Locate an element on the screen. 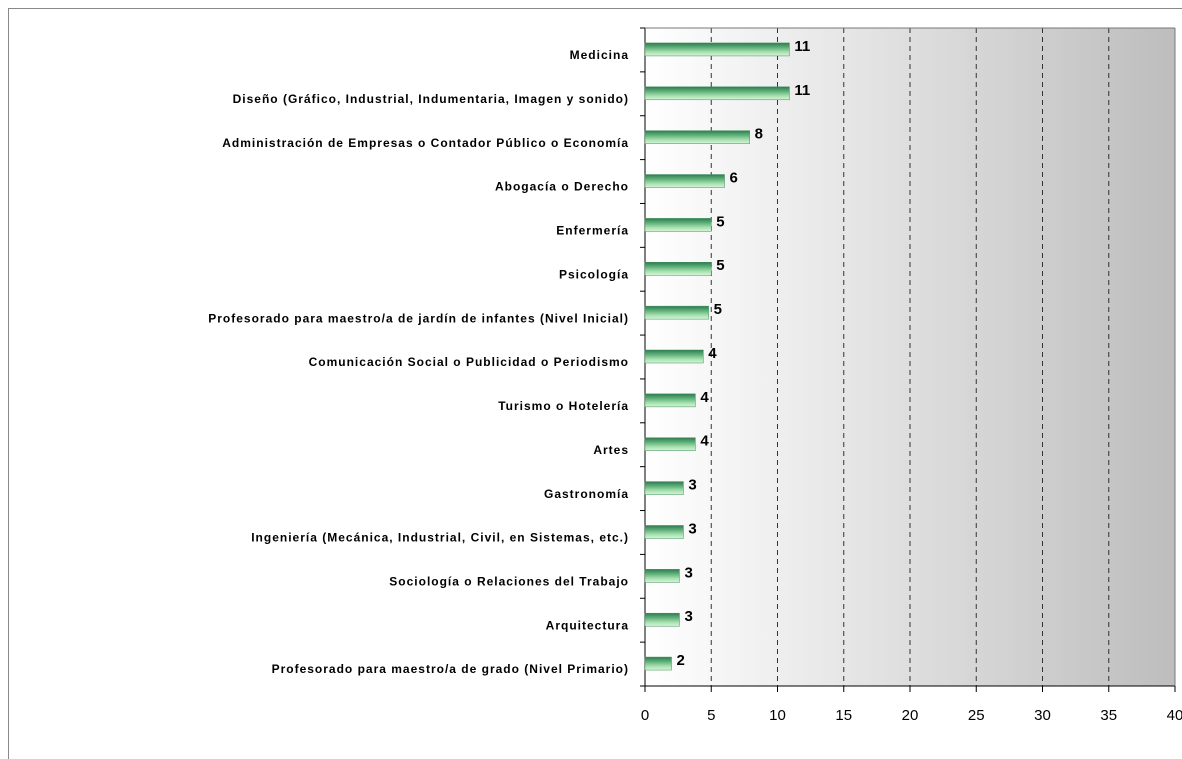  x-tick-label: 15 is located at coordinates (843, 715).